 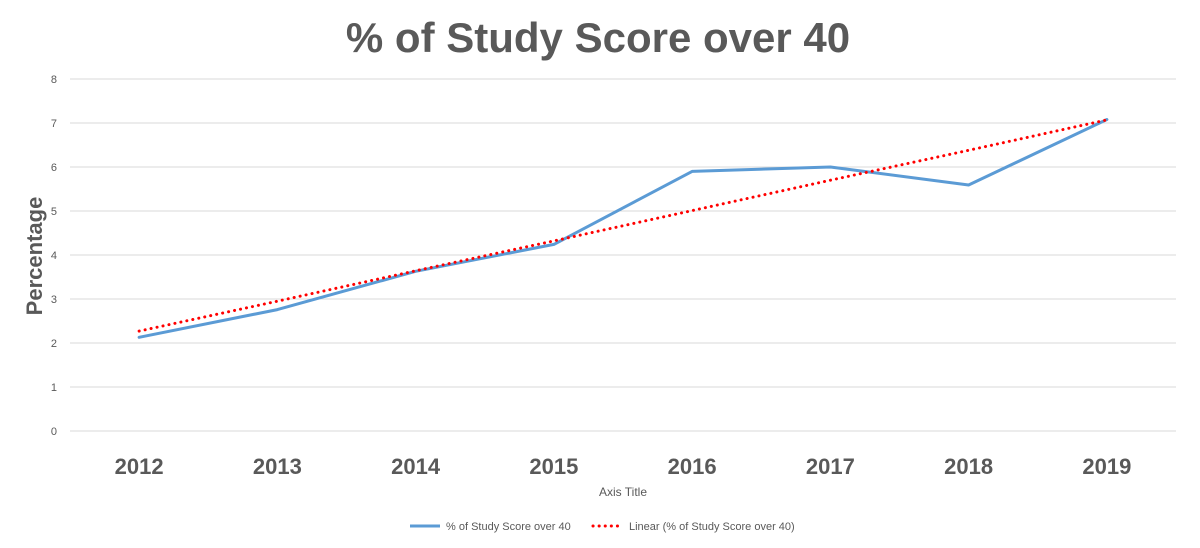 I want to click on x-tick-label: 2017, so click(x=830, y=466).